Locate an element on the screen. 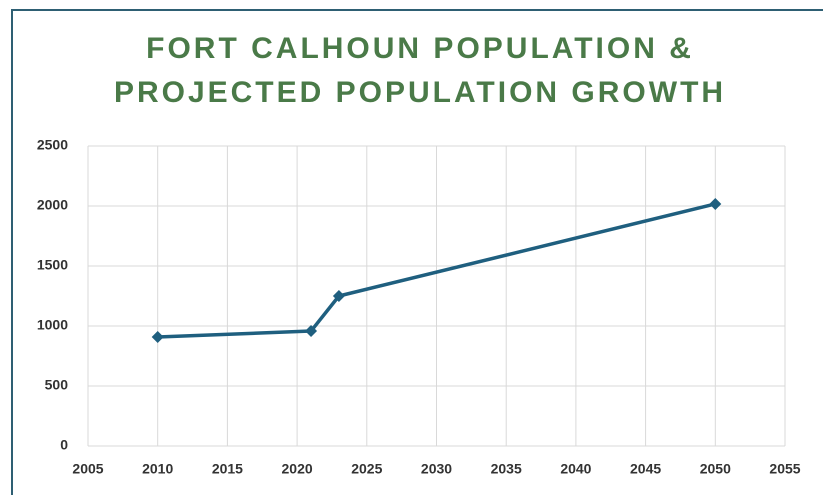  x-tick-label: 2015 is located at coordinates (227, 469).